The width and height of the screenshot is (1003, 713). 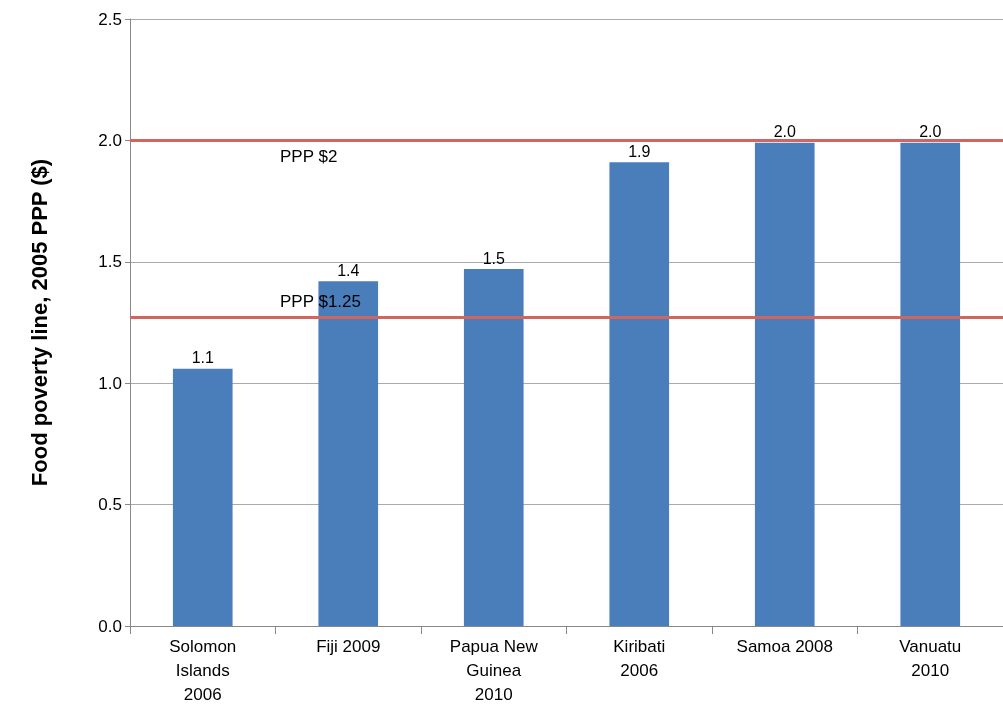 I want to click on y-tick-label: 1.5, so click(x=110, y=262).